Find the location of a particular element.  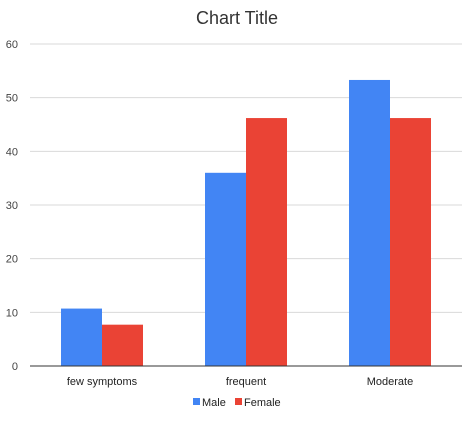

legend-swatch-female is located at coordinates (238, 401).